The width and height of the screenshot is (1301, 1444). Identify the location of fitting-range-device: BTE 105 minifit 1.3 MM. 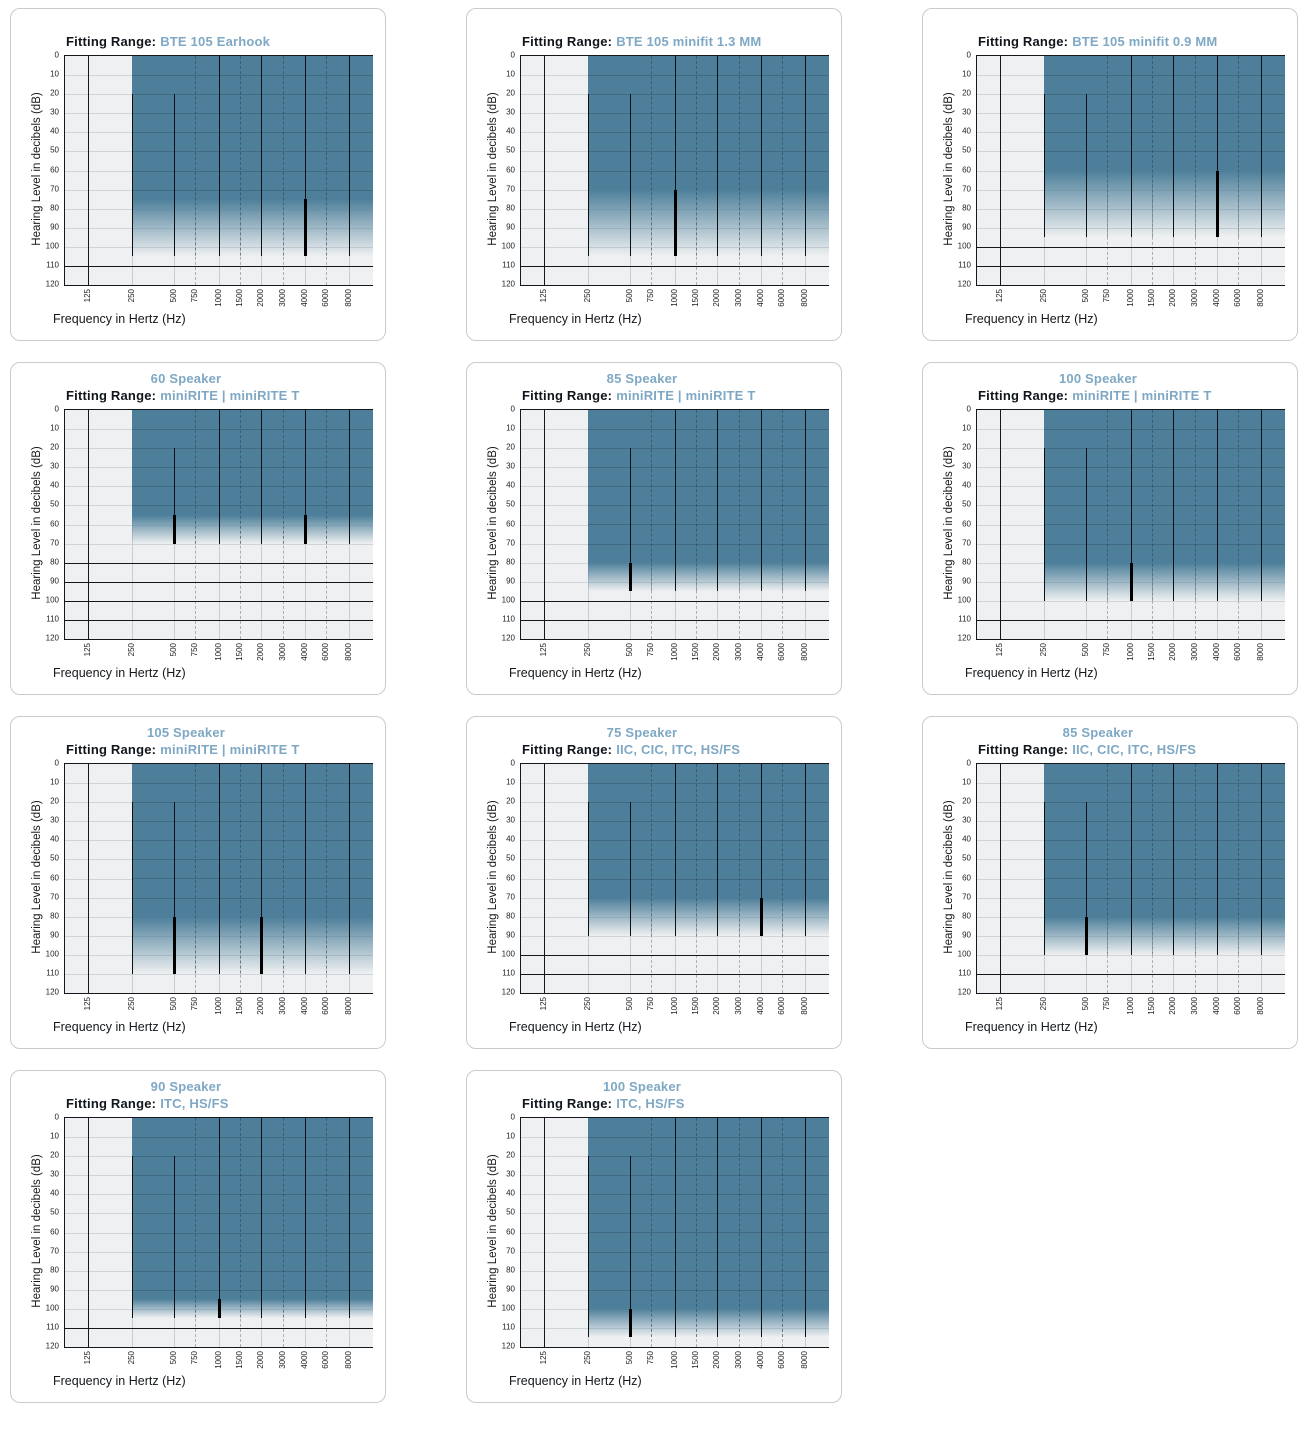
(689, 41).